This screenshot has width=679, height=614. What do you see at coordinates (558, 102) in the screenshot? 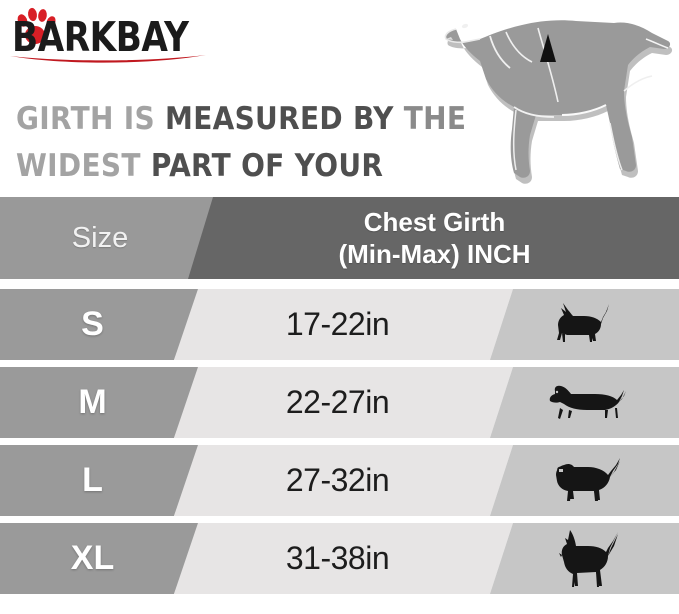
I see `dog-side-profile-illustration` at bounding box center [558, 102].